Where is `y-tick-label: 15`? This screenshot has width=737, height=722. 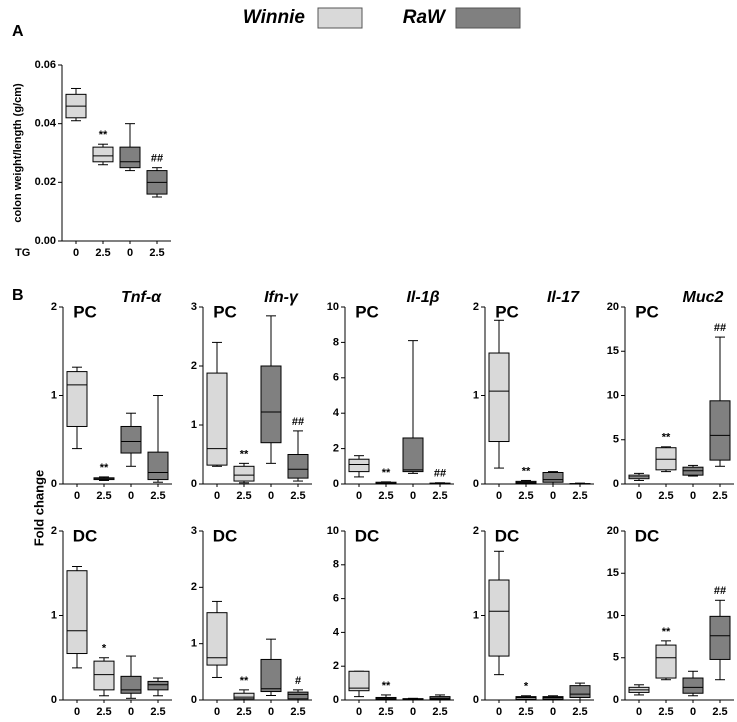 y-tick-label: 15 is located at coordinates (613, 573).